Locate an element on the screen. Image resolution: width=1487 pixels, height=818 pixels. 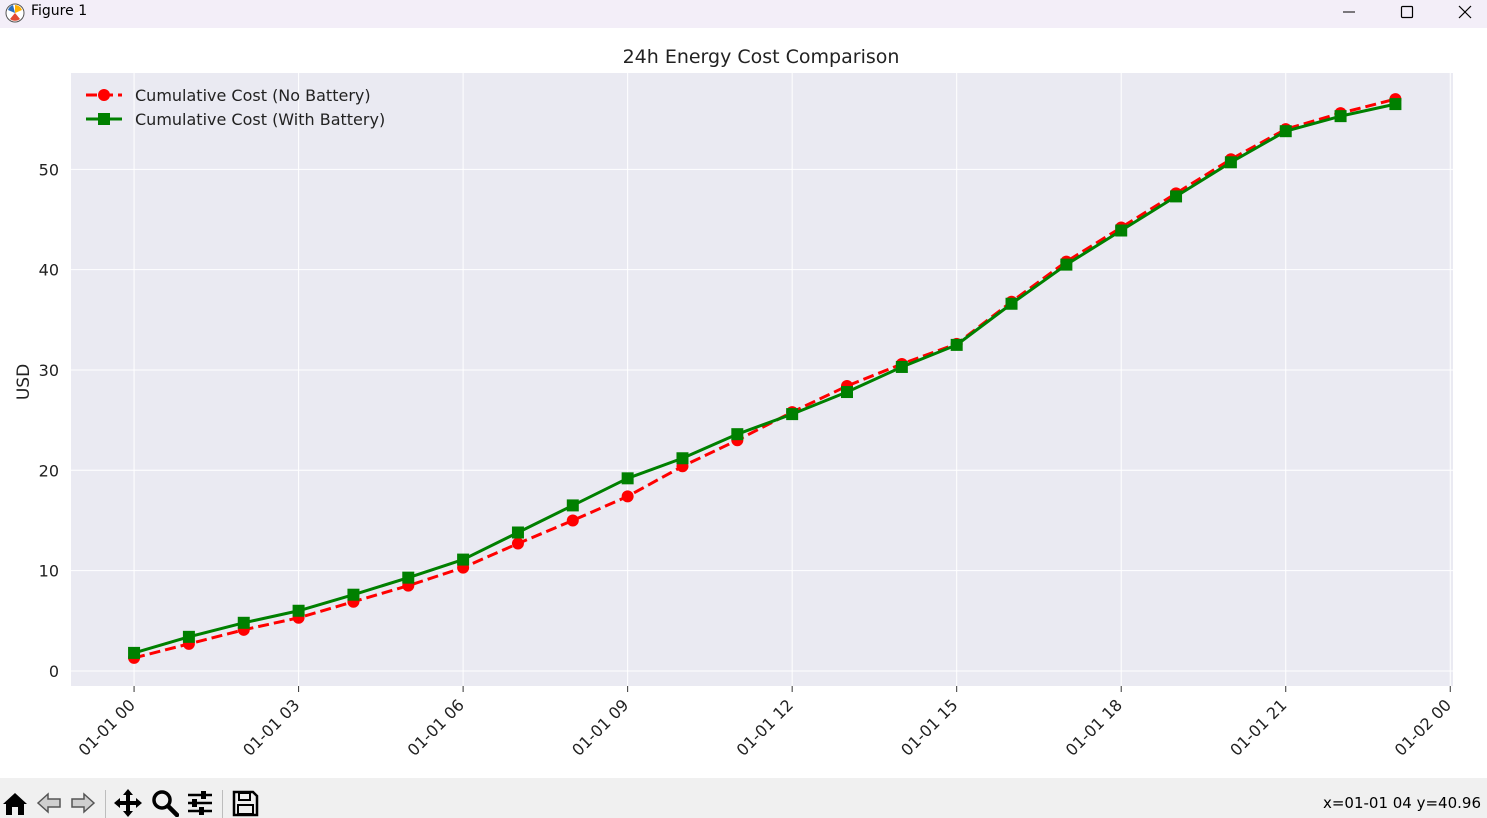
minimize-button is located at coordinates (1349, 12).